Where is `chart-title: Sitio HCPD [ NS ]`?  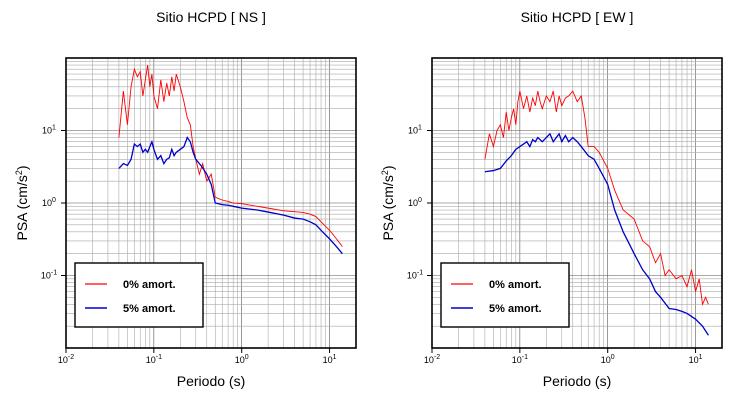 chart-title: Sitio HCPD [ NS ] is located at coordinates (211, 17).